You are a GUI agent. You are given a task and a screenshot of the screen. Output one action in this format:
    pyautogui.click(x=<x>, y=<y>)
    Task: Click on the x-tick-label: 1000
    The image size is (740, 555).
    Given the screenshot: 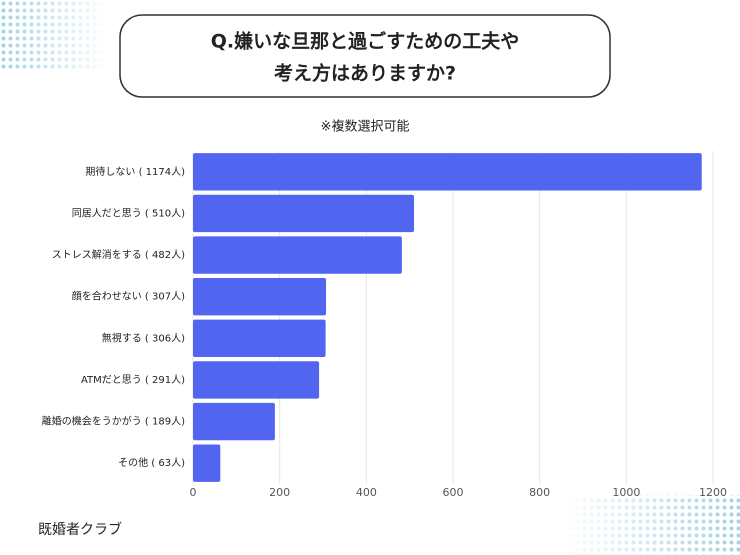 What is the action you would take?
    pyautogui.click(x=626, y=492)
    